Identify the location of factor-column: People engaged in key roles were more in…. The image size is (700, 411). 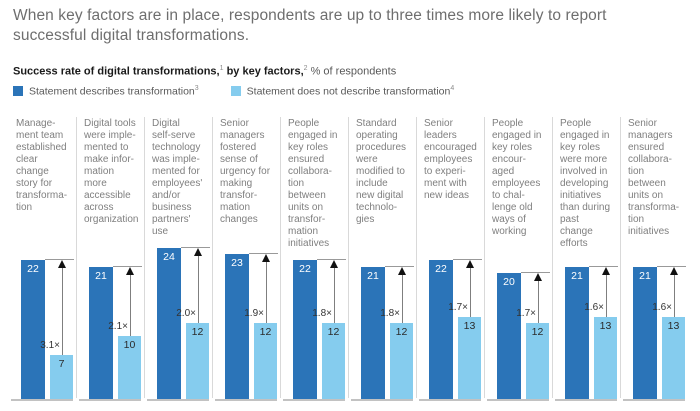
(586, 263).